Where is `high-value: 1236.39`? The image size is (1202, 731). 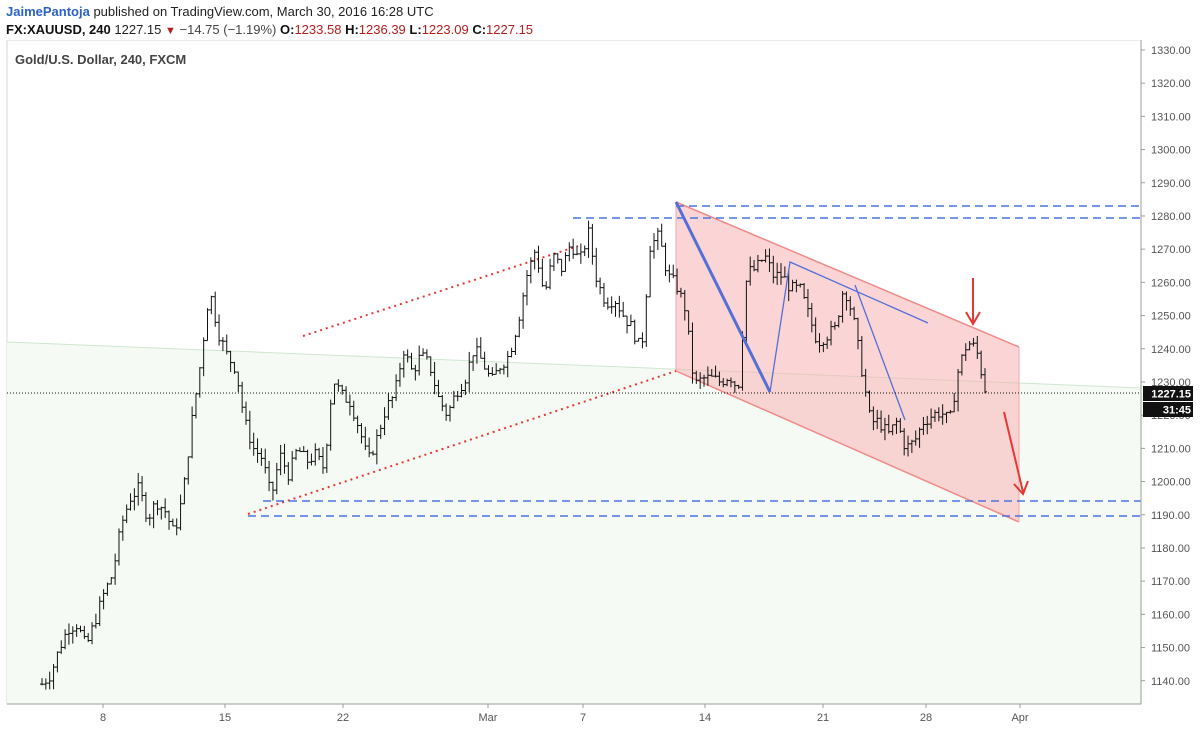
high-value: 1236.39 is located at coordinates (382, 29).